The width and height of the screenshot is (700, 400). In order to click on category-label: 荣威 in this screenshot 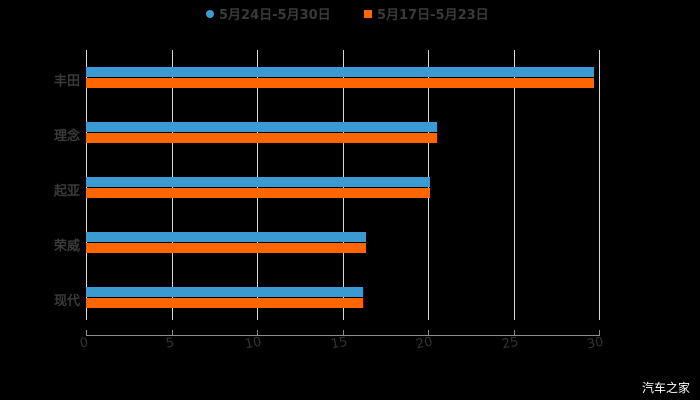, I will do `click(66, 246)`.